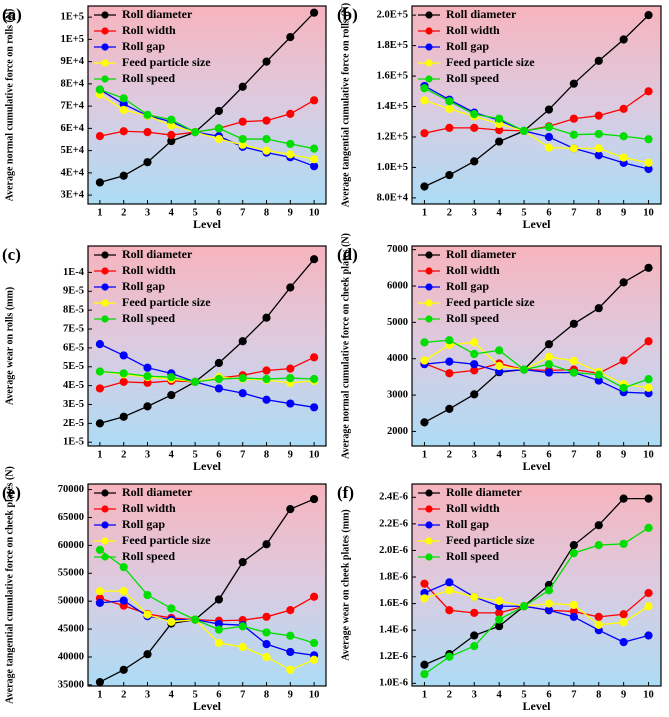 The height and width of the screenshot is (717, 669). Describe the element at coordinates (500, 212) in the screenshot. I see `x-tick-label: 4` at that location.